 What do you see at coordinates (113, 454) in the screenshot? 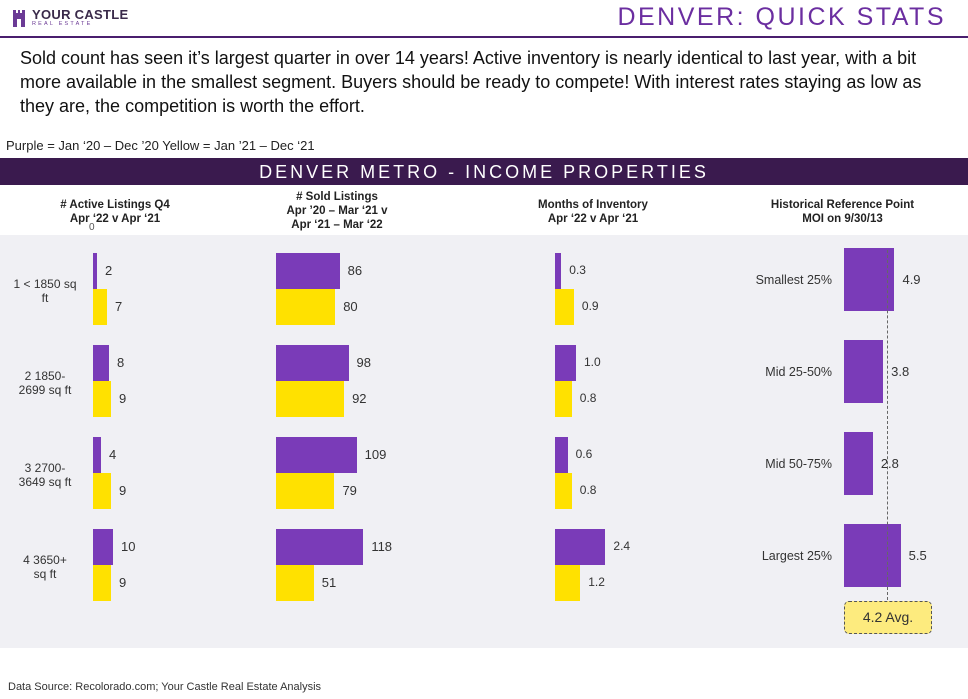
I see `active-value-purple-3: 4` at bounding box center [113, 454].